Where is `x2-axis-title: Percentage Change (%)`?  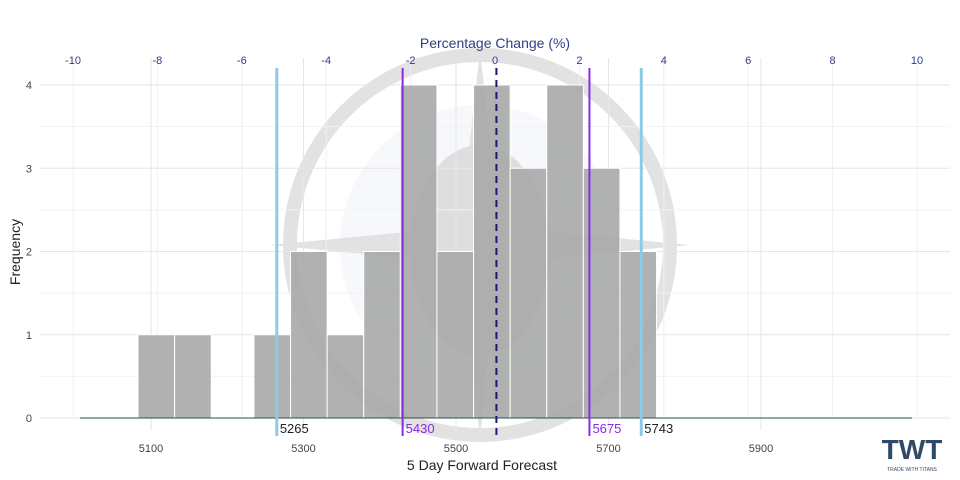
x2-axis-title: Percentage Change (%) is located at coordinates (495, 43).